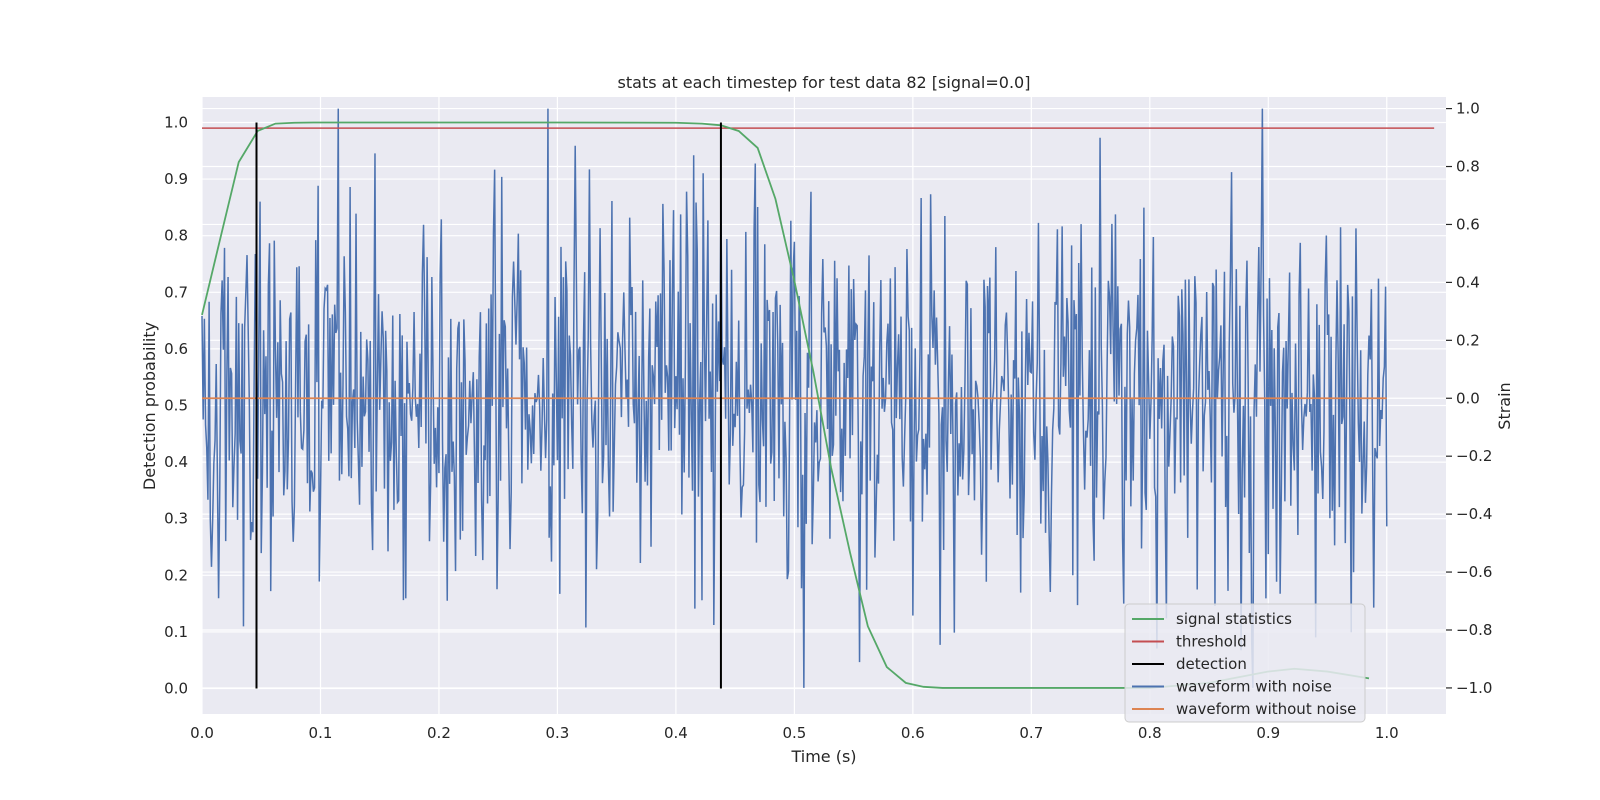 The width and height of the screenshot is (1600, 800). I want to click on y-tick-label-right: −0.2, so click(1474, 456).